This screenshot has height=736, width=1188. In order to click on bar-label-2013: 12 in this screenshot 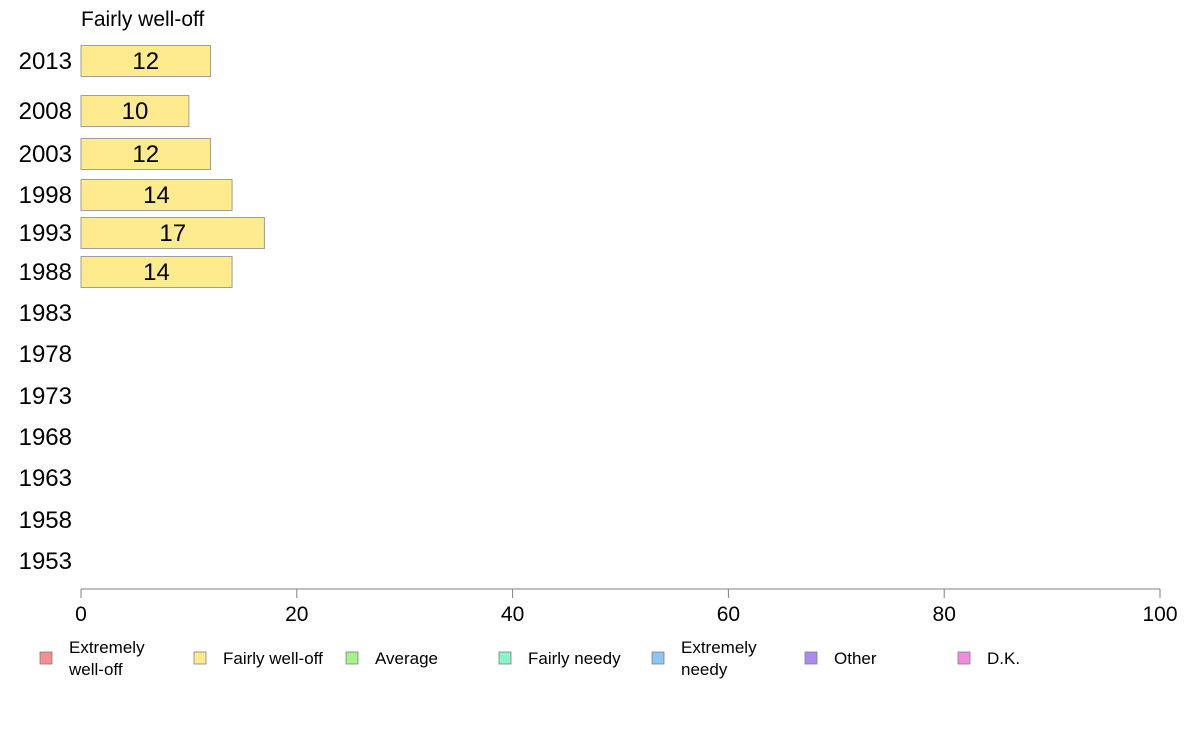, I will do `click(145, 61)`.